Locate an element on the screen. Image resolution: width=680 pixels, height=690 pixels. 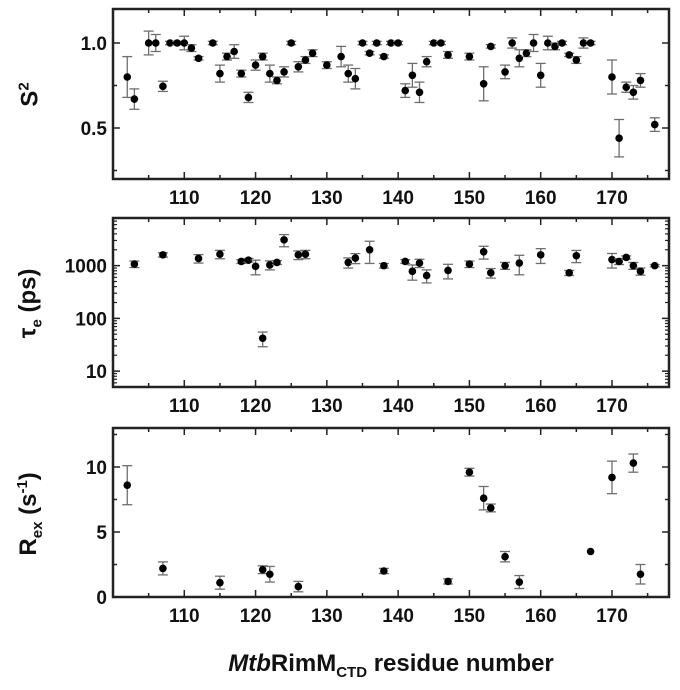
y-tick-label: 0 is located at coordinates (101, 598).